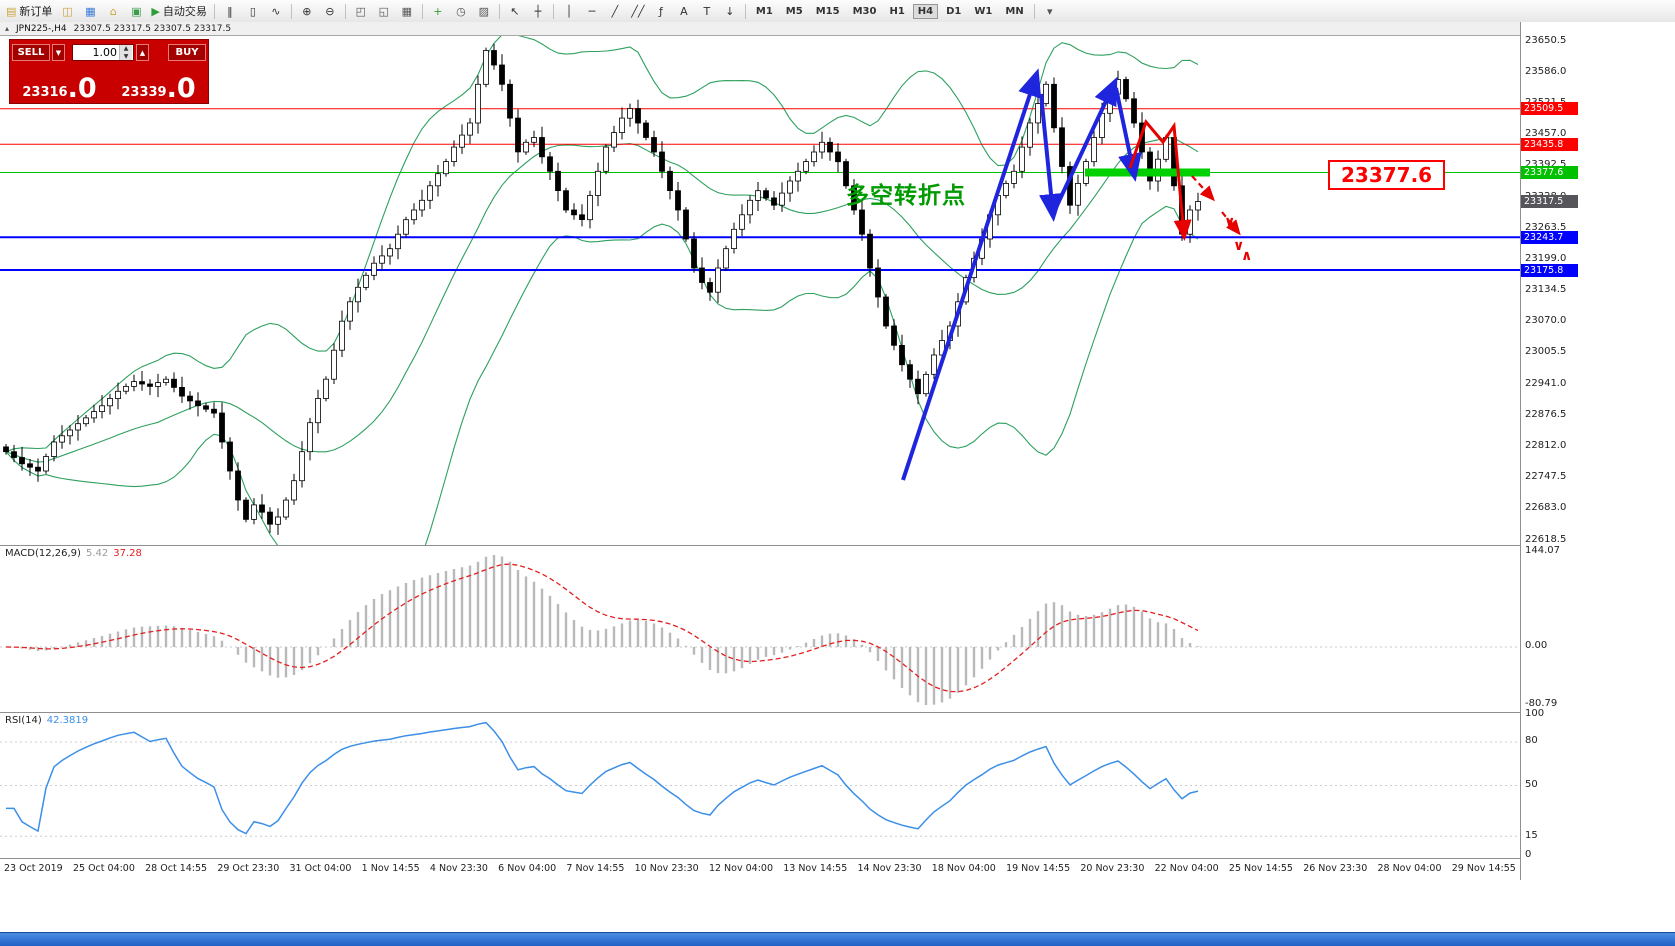  Describe the element at coordinates (461, 11) in the screenshot. I see `periods-button: ◷` at that location.